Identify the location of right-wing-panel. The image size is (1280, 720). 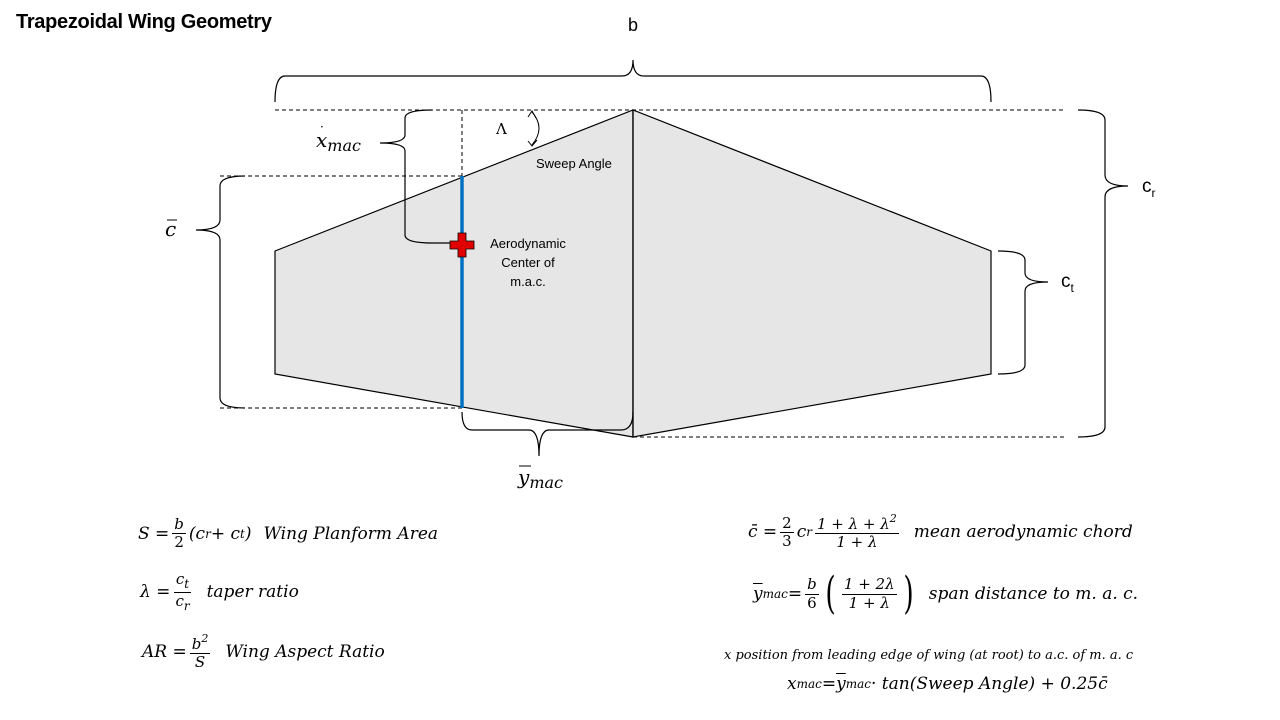
(812, 273).